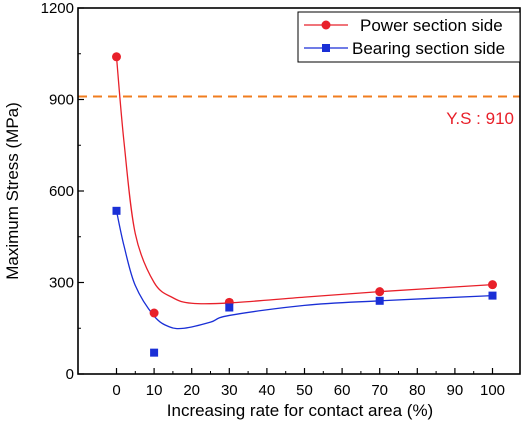 The height and width of the screenshot is (427, 530). What do you see at coordinates (342, 390) in the screenshot?
I see `x-tick-label: 60` at bounding box center [342, 390].